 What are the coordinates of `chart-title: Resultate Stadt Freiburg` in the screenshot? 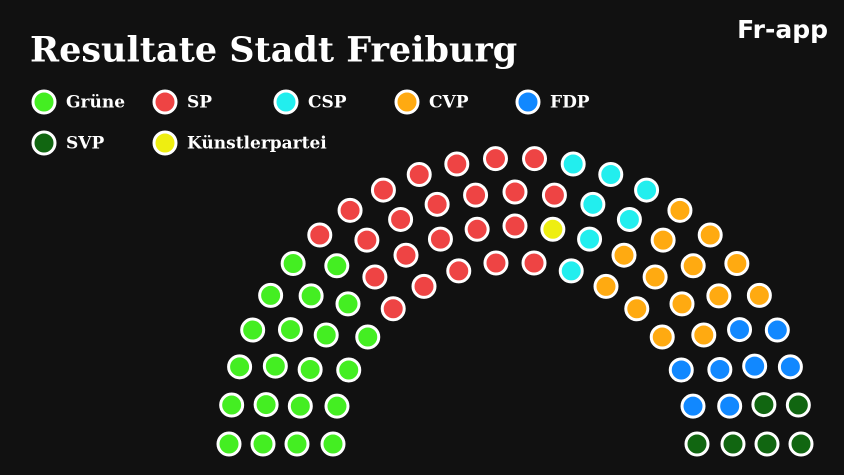 It's located at (273, 50).